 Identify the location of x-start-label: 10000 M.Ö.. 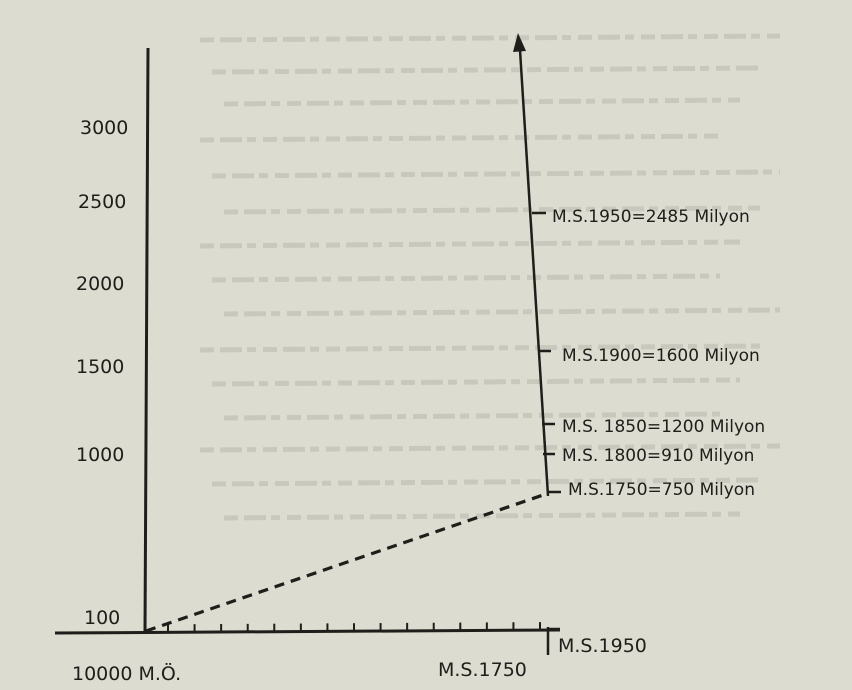
(126, 673).